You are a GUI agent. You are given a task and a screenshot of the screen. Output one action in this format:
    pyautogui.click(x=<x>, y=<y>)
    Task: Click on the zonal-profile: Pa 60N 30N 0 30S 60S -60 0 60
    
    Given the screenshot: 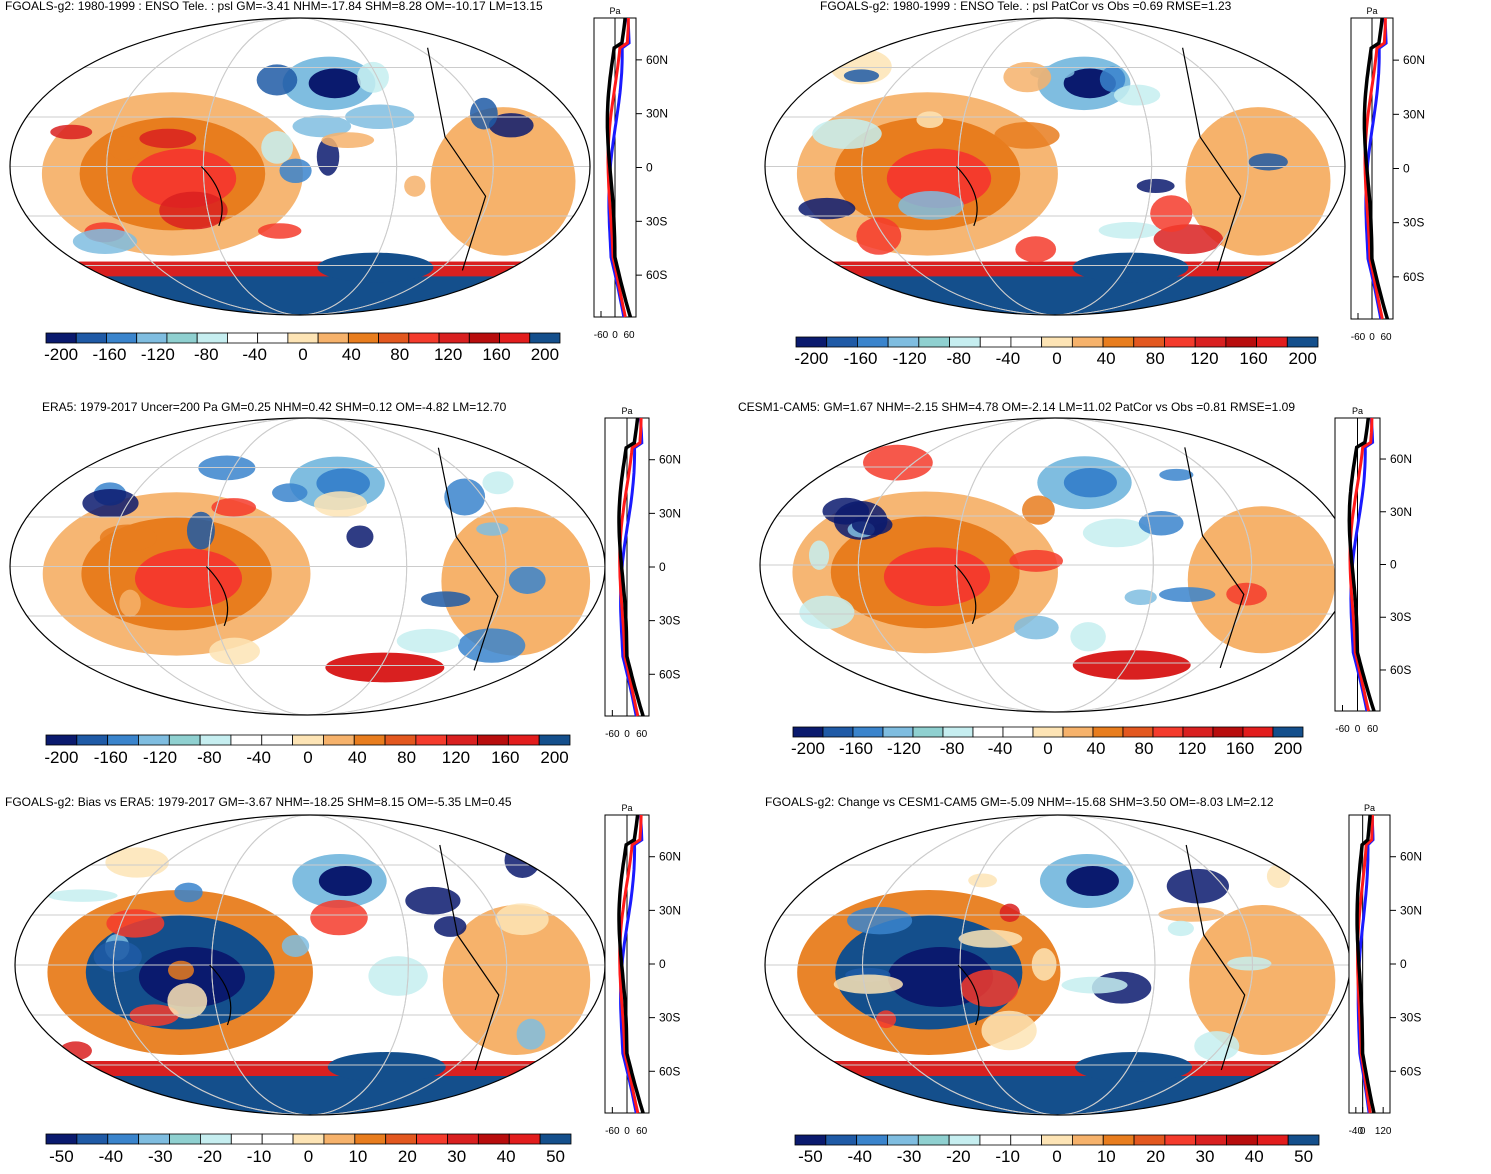 What is the action you would take?
    pyautogui.click(x=1373, y=570)
    